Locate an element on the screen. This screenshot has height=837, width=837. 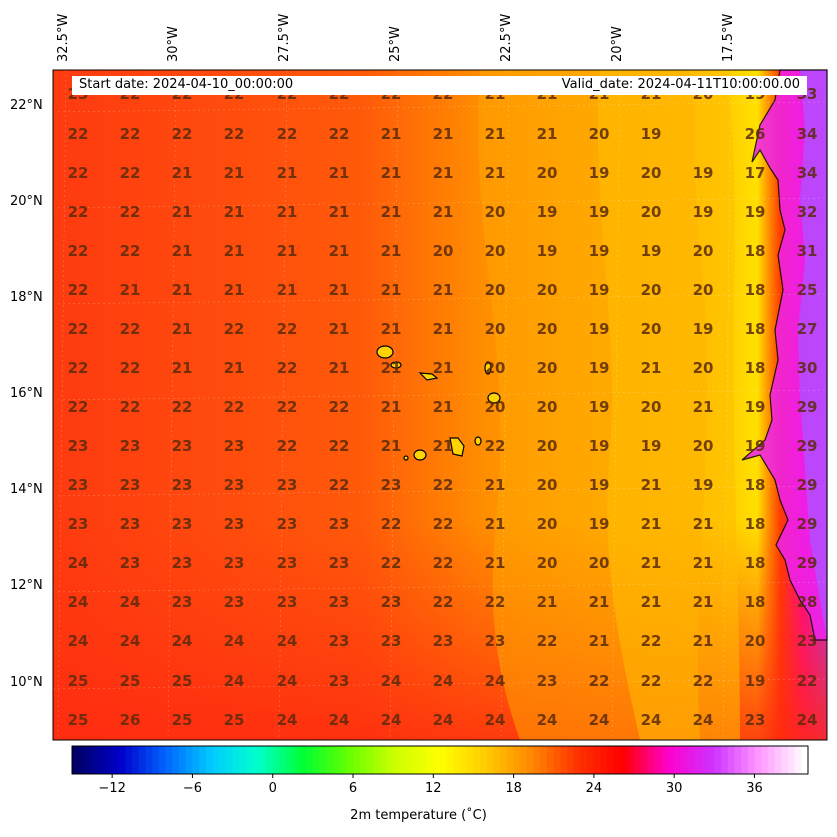
temperature-value: 34 is located at coordinates (807, 173).